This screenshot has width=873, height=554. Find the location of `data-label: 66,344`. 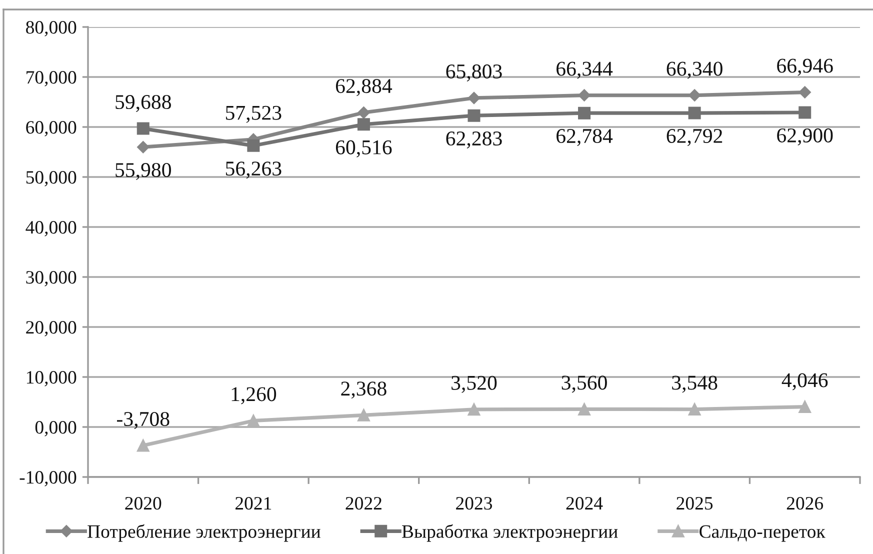

data-label: 66,344 is located at coordinates (584, 70).